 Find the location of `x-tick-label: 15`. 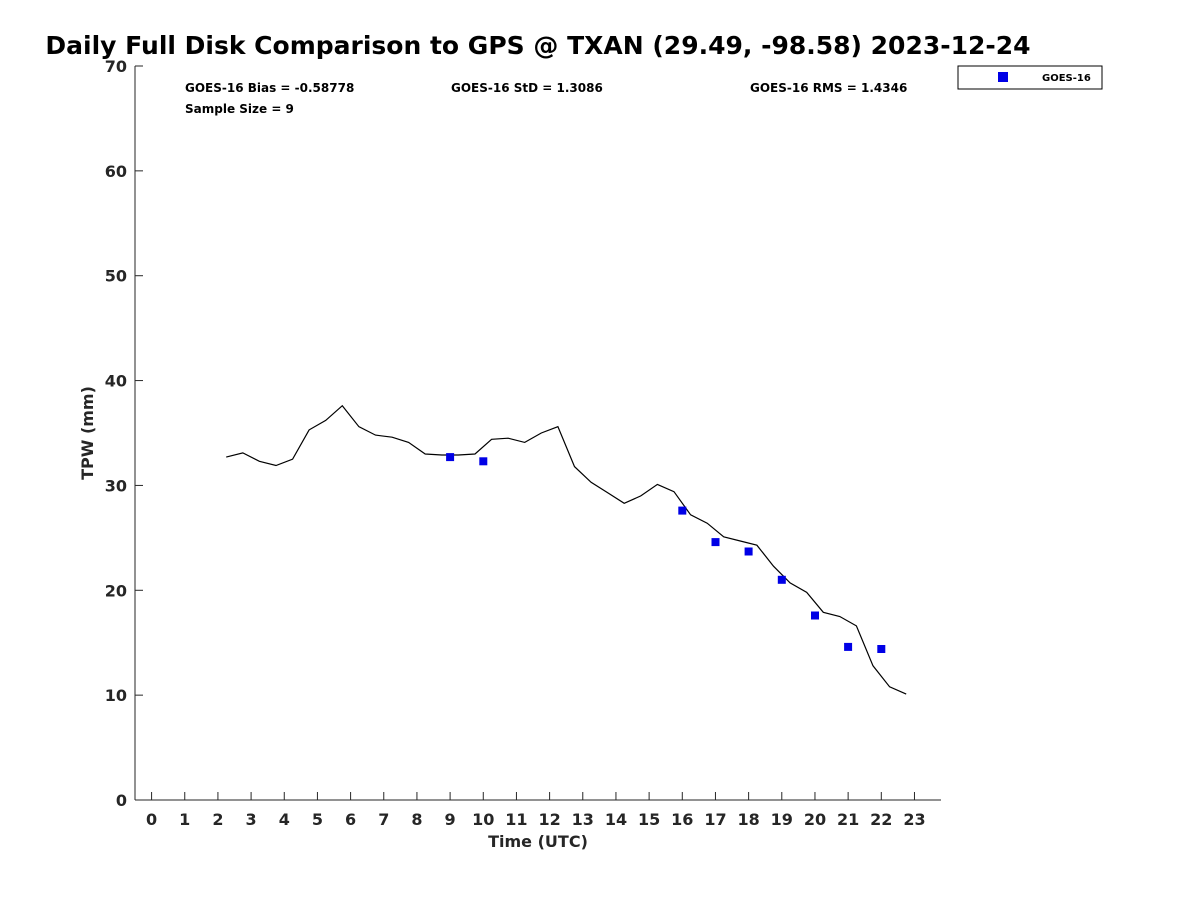

x-tick-label: 15 is located at coordinates (649, 819).